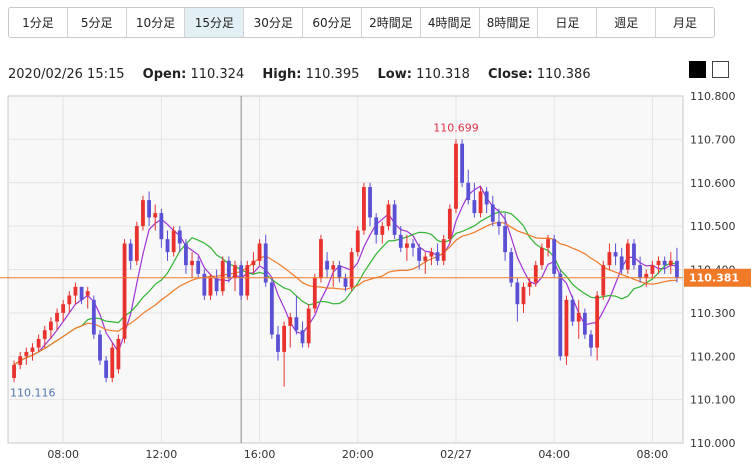 The image size is (753, 468). Describe the element at coordinates (449, 22) in the screenshot. I see `timeframe-tab-7: 4時間足` at that location.